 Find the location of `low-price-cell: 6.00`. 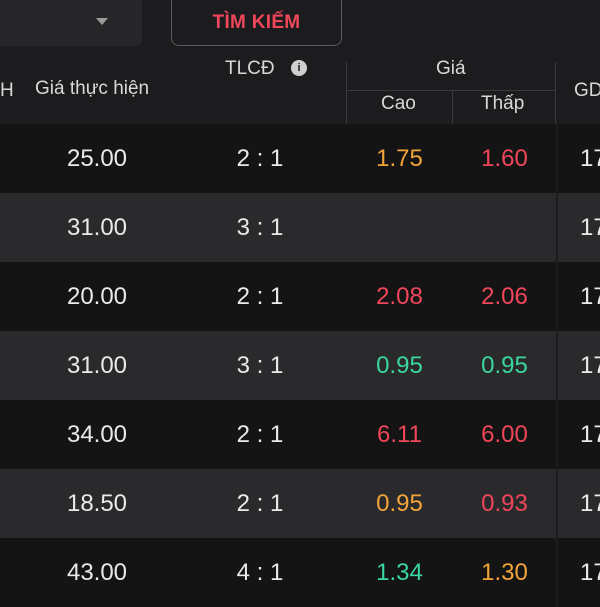

low-price-cell: 6.00 is located at coordinates (504, 434).